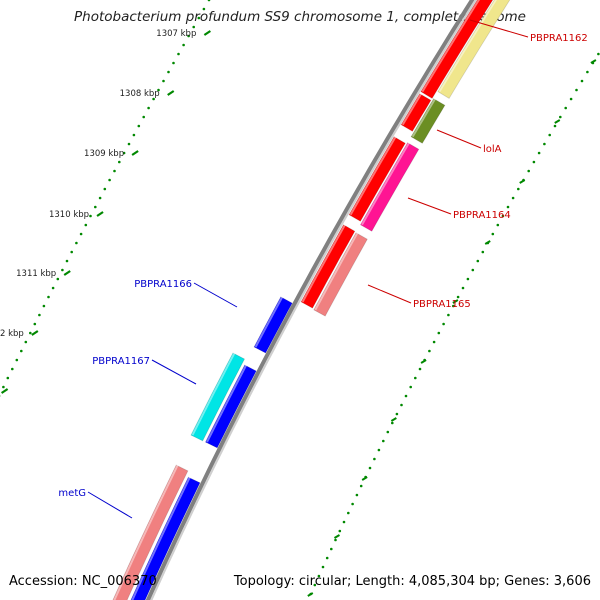 The height and width of the screenshot is (600, 600). What do you see at coordinates (492, 149) in the screenshot?
I see `gene-label: lolA` at bounding box center [492, 149].